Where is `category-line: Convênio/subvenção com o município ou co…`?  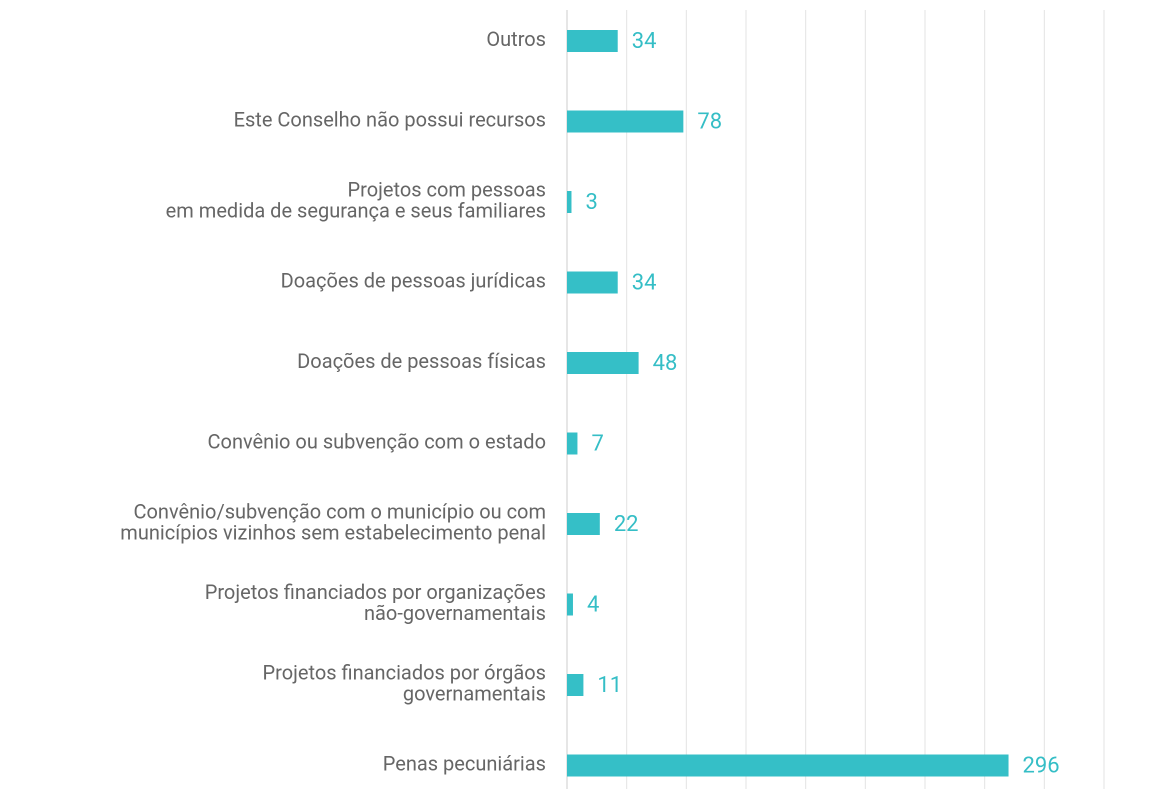 category-line: Convênio/subvenção com o município ou co… is located at coordinates (340, 512).